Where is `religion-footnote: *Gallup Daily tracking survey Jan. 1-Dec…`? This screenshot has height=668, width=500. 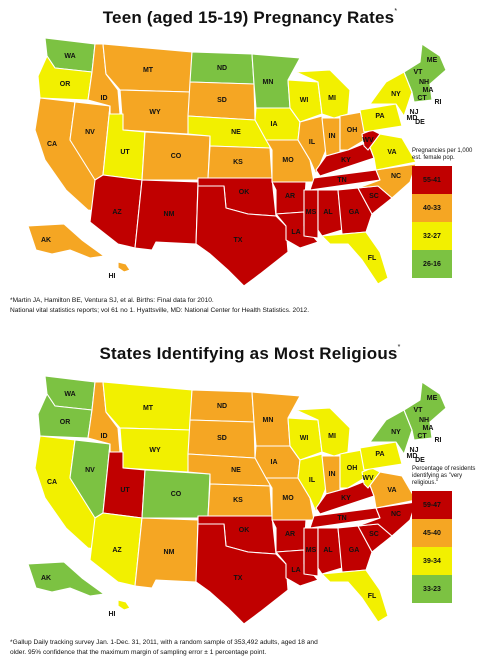 religion-footnote: *Gallup Daily tracking survey Jan. 1-Dec… is located at coordinates (250, 648).